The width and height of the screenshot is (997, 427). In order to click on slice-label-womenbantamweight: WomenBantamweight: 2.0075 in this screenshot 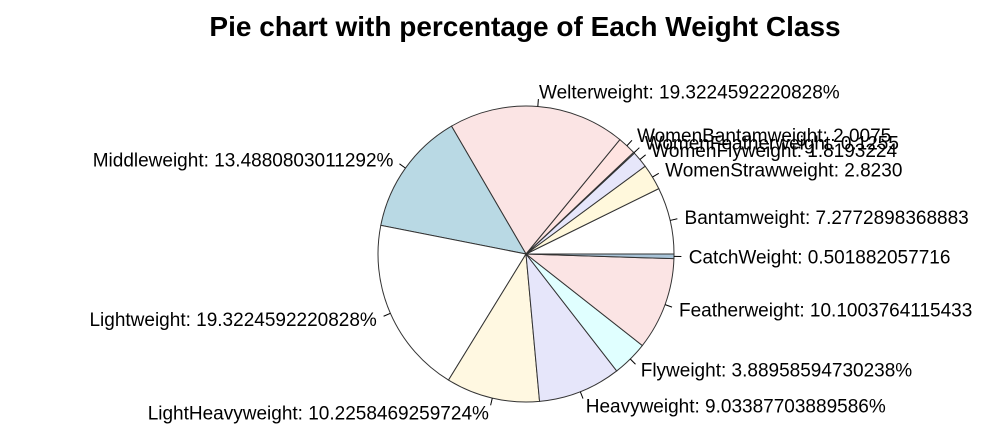, I will do `click(764, 136)`.